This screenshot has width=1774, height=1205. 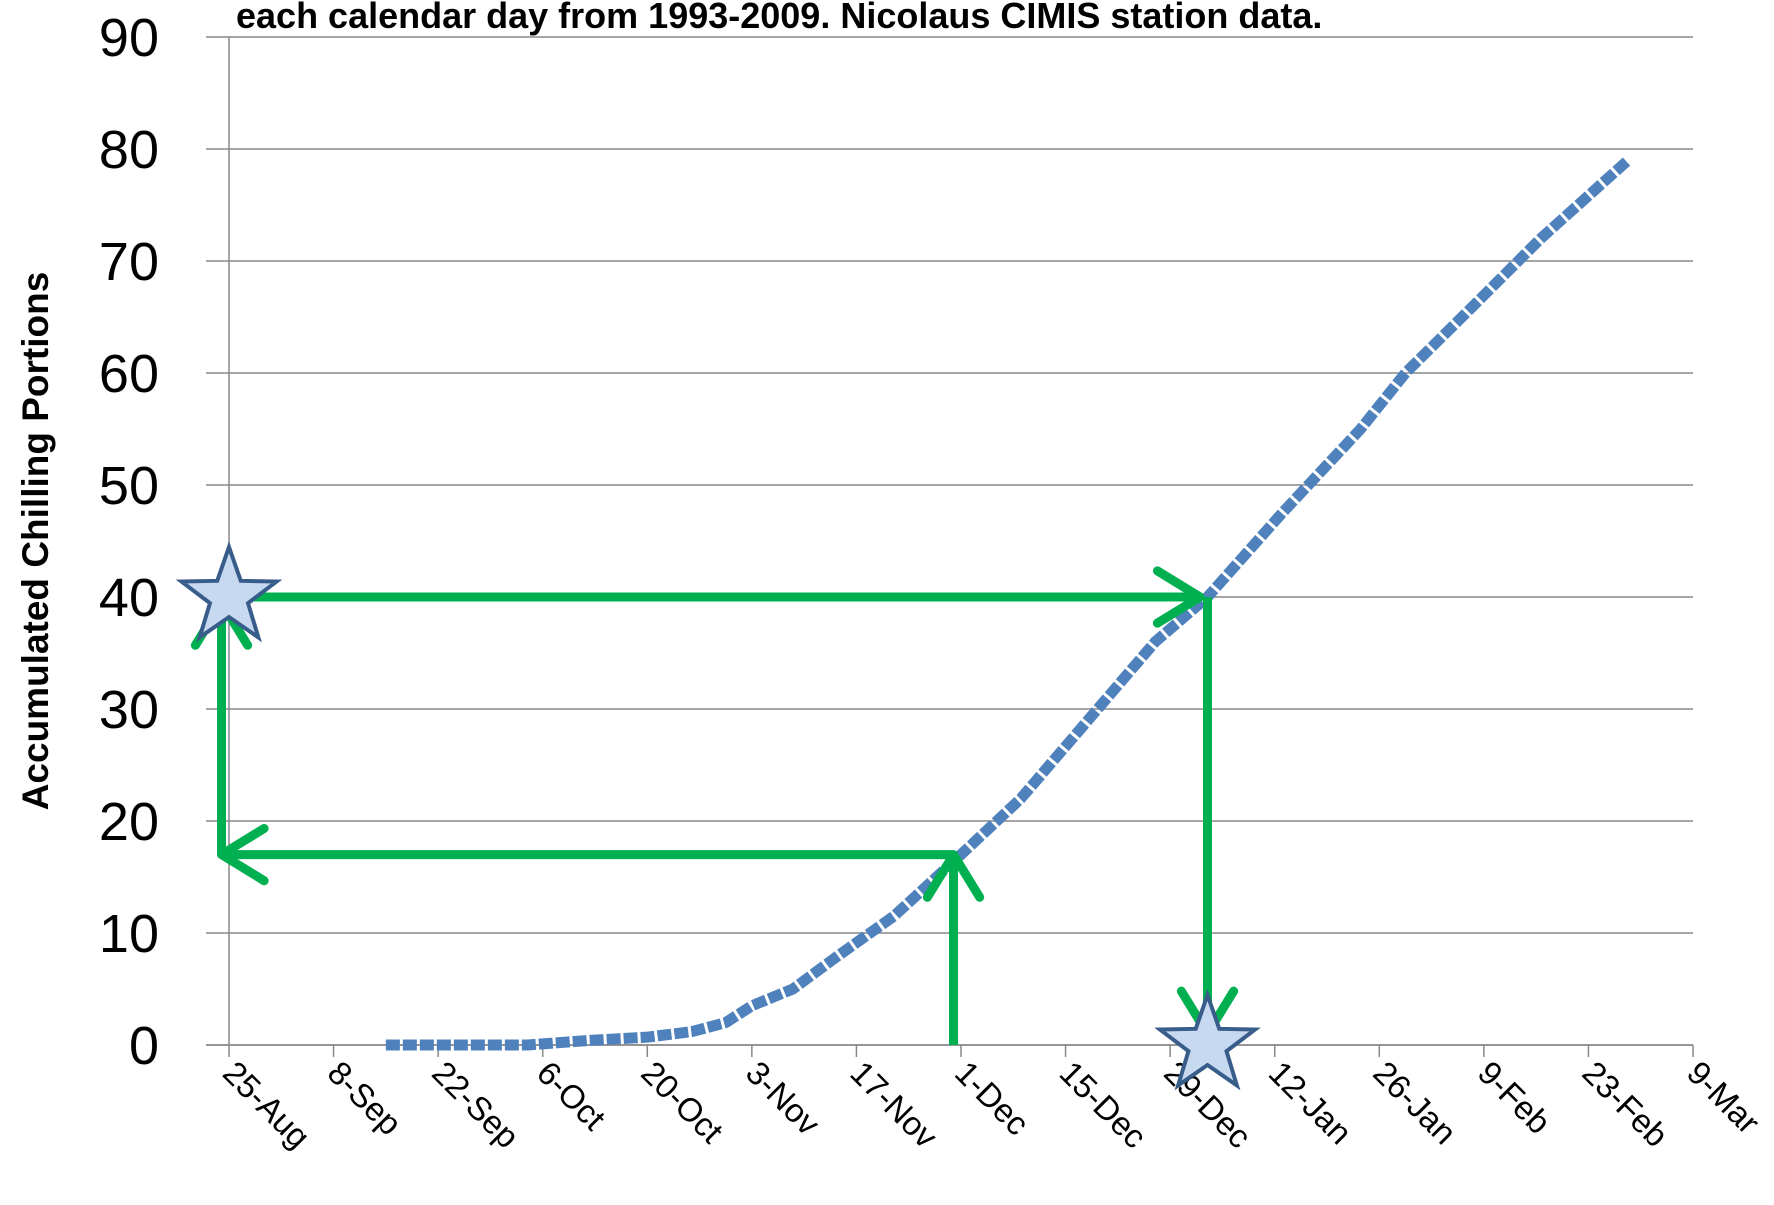 What do you see at coordinates (571, 1095) in the screenshot?
I see `x-tick-label: 6-Oct` at bounding box center [571, 1095].